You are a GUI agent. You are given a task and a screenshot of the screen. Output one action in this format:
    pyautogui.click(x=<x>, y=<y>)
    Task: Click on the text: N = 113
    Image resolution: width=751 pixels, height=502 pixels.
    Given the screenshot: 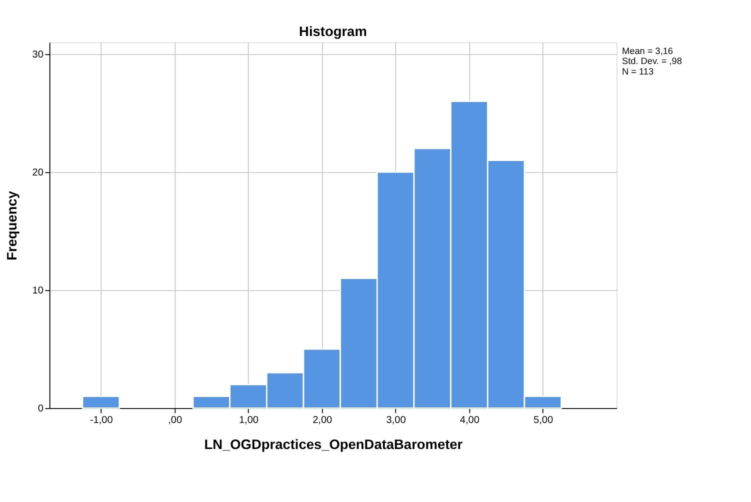 What is the action you would take?
    pyautogui.click(x=638, y=71)
    